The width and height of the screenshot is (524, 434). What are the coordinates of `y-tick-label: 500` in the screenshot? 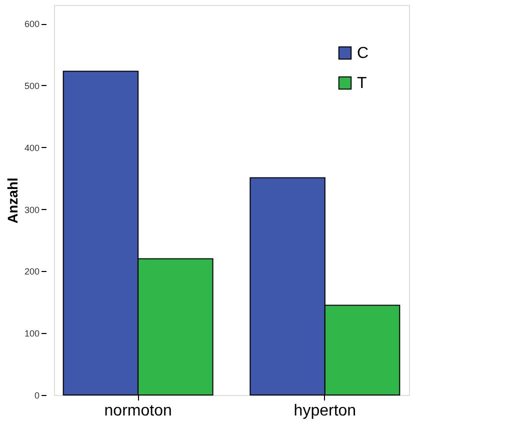 It's located at (32, 85).